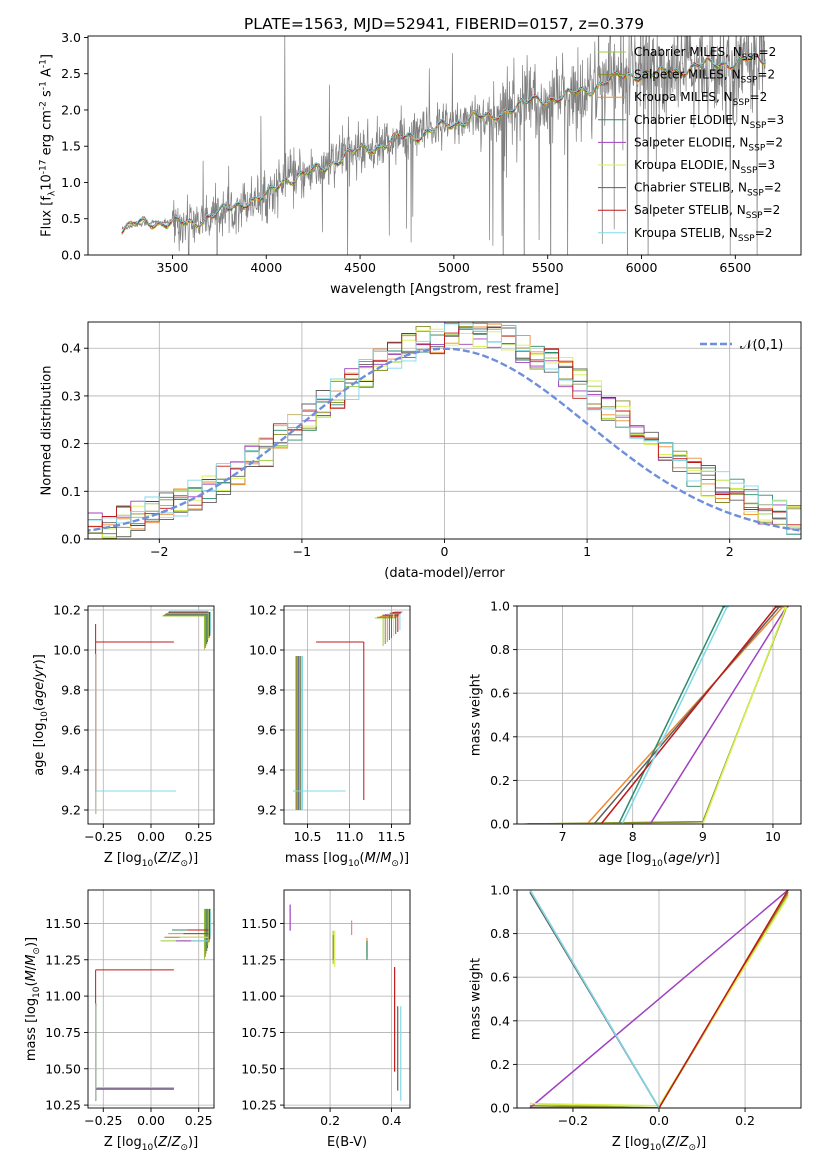  What do you see at coordinates (500, 649) in the screenshot?
I see `y-tick-label: 0.8` at bounding box center [500, 649].